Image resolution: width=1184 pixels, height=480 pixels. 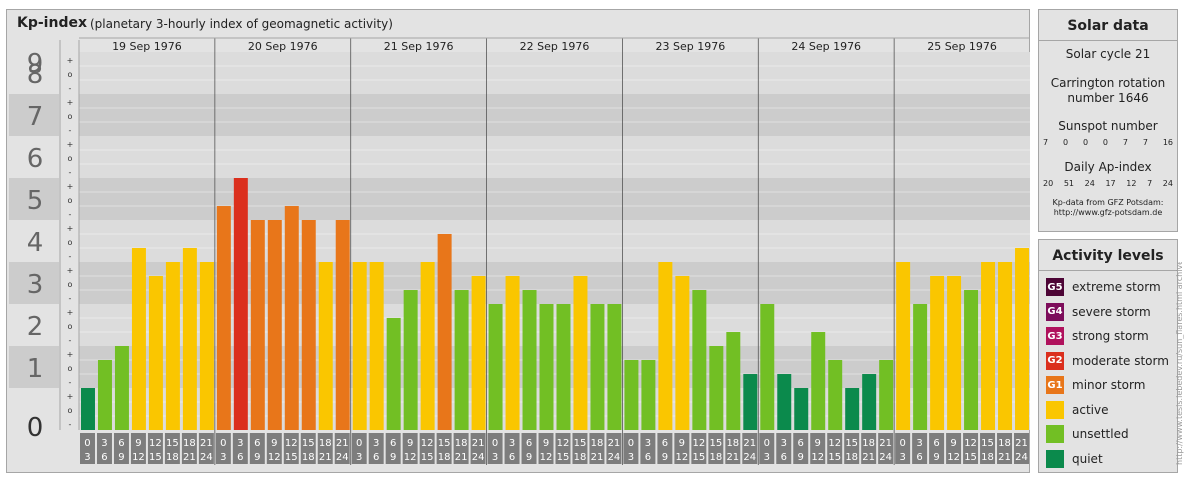 What do you see at coordinates (1108, 25) in the screenshot?
I see `solar-data-title: Solar data` at bounding box center [1108, 25].